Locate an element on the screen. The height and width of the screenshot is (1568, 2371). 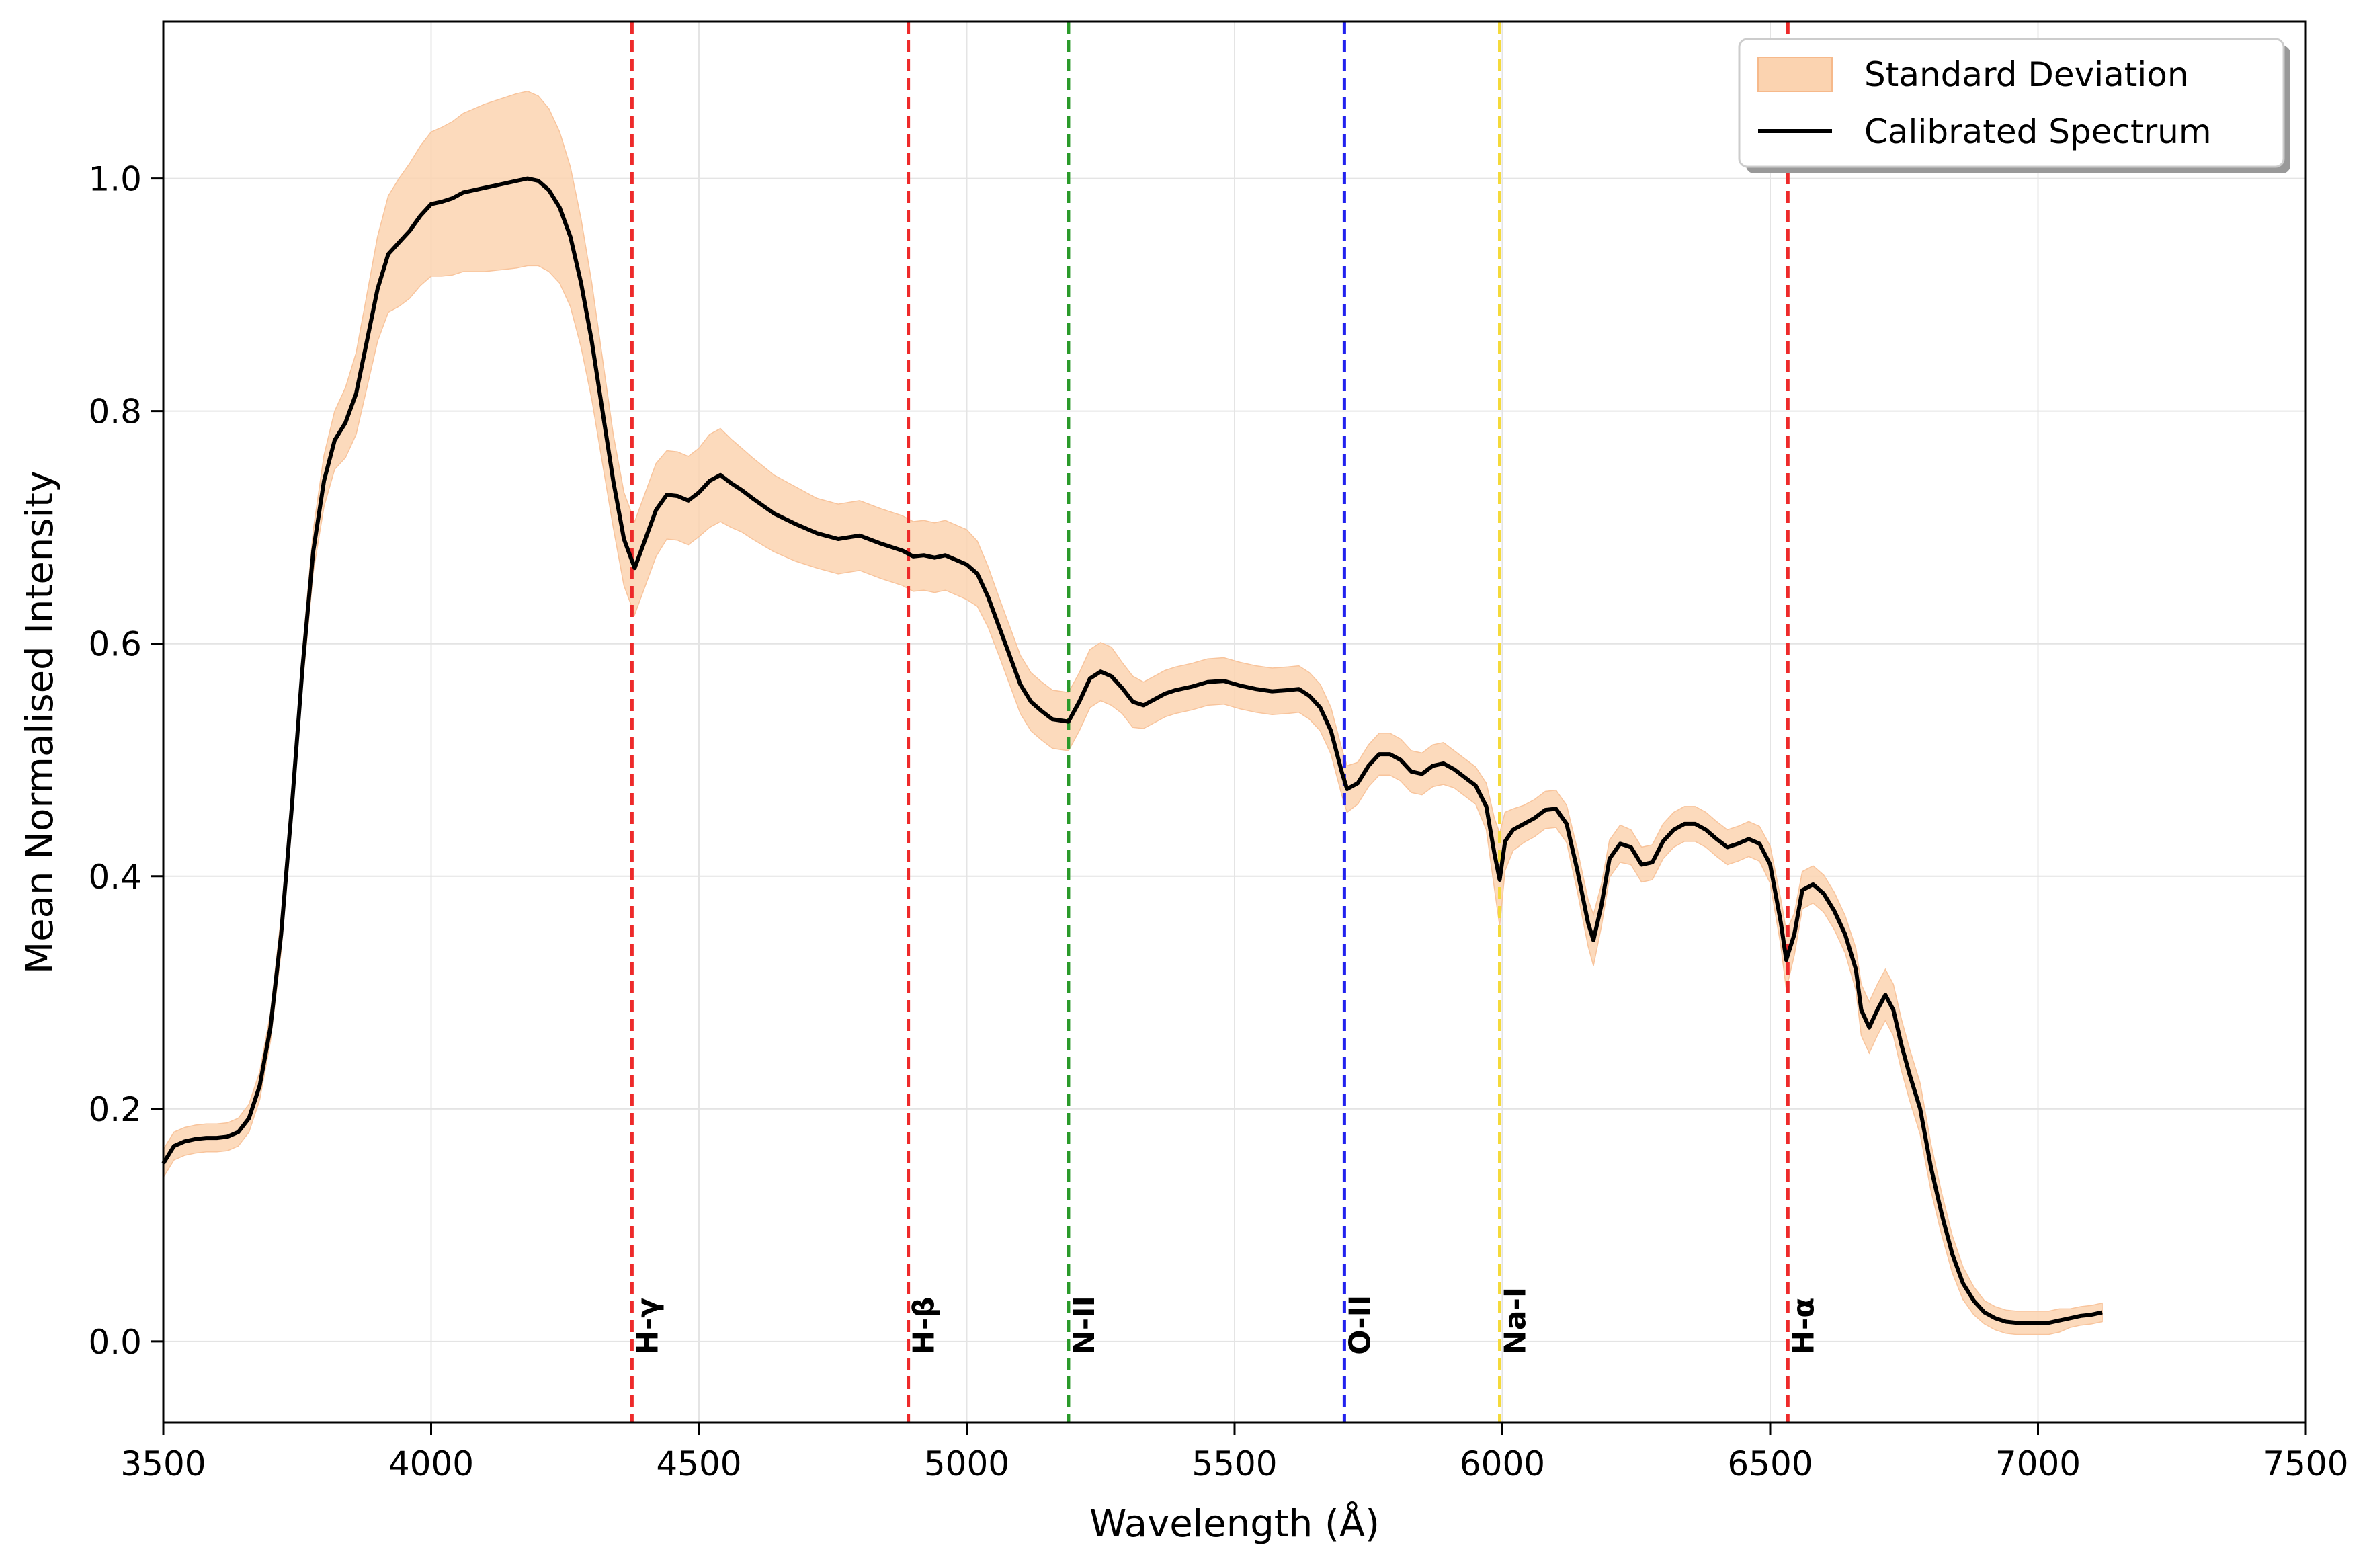
y-tick-label: 0.4 is located at coordinates (115, 877).